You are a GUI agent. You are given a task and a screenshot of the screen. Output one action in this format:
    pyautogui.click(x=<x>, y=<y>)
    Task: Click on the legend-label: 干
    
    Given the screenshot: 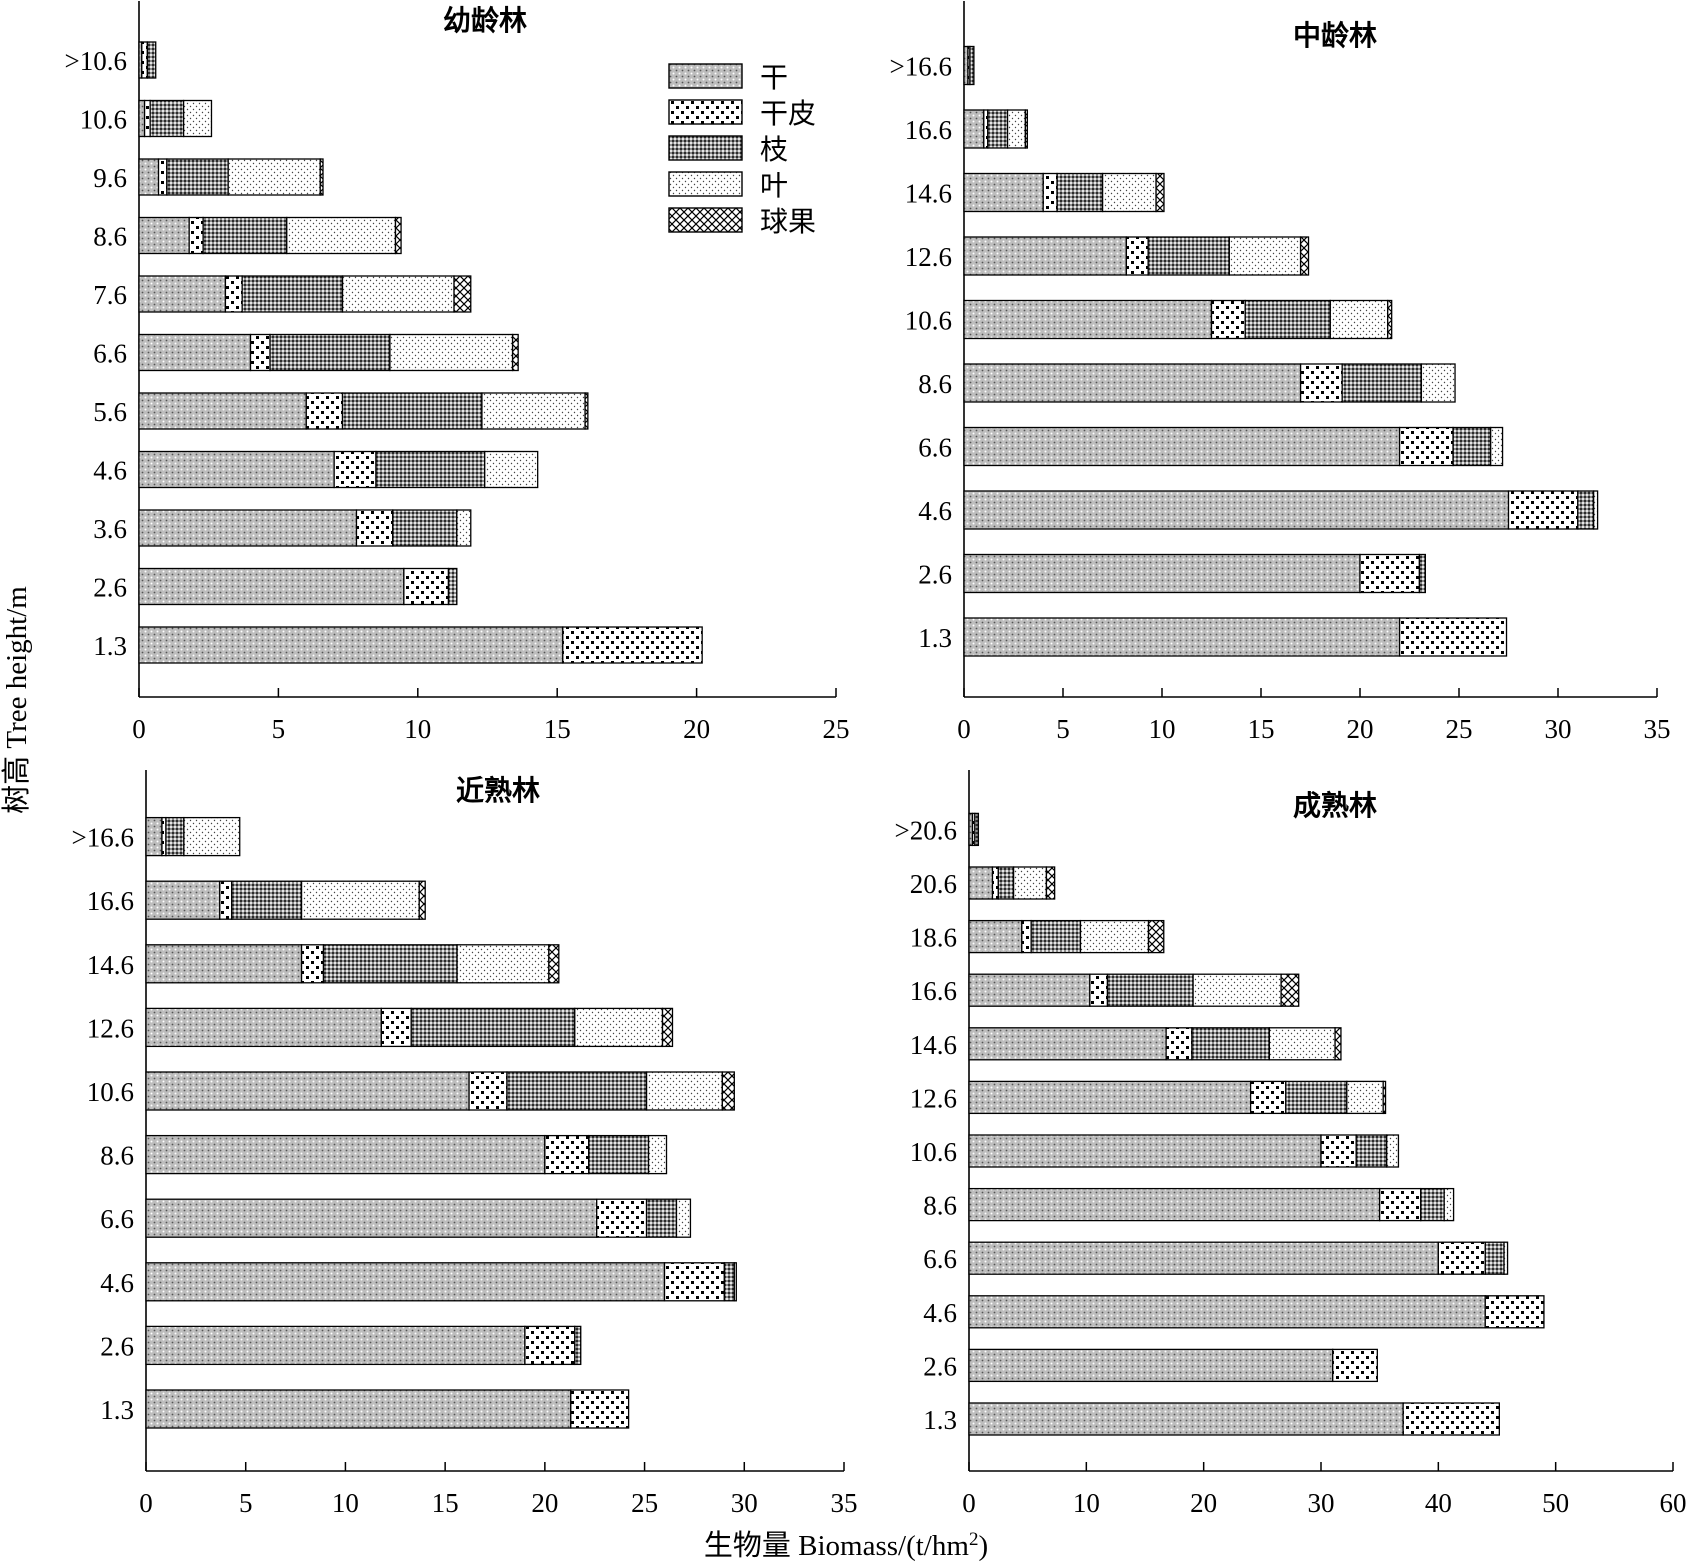 What is the action you would take?
    pyautogui.click(x=774, y=77)
    